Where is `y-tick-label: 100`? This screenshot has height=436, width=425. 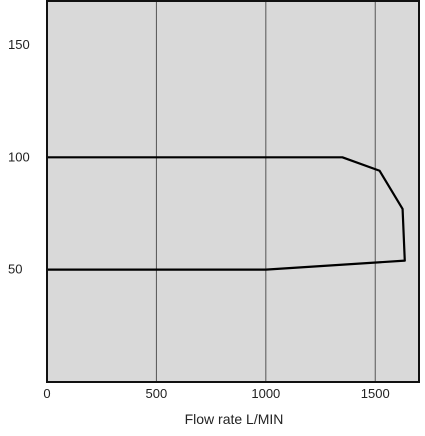
y-tick-label: 100 is located at coordinates (19, 156).